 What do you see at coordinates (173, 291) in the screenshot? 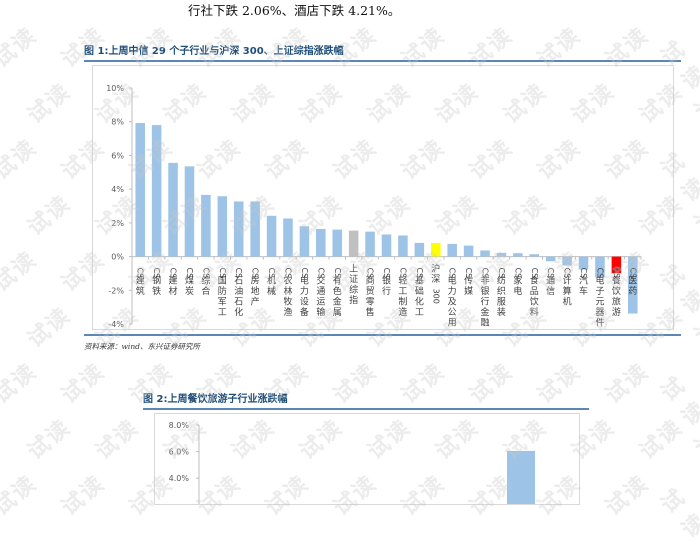
I see `svg-text: 材` at bounding box center [173, 291].